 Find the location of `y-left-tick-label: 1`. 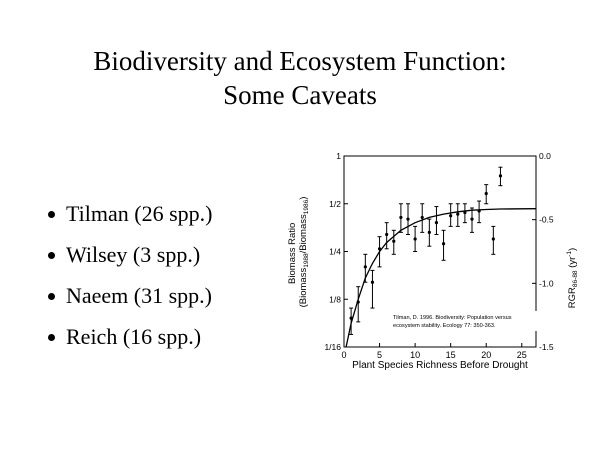

y-left-tick-label: 1 is located at coordinates (338, 156).